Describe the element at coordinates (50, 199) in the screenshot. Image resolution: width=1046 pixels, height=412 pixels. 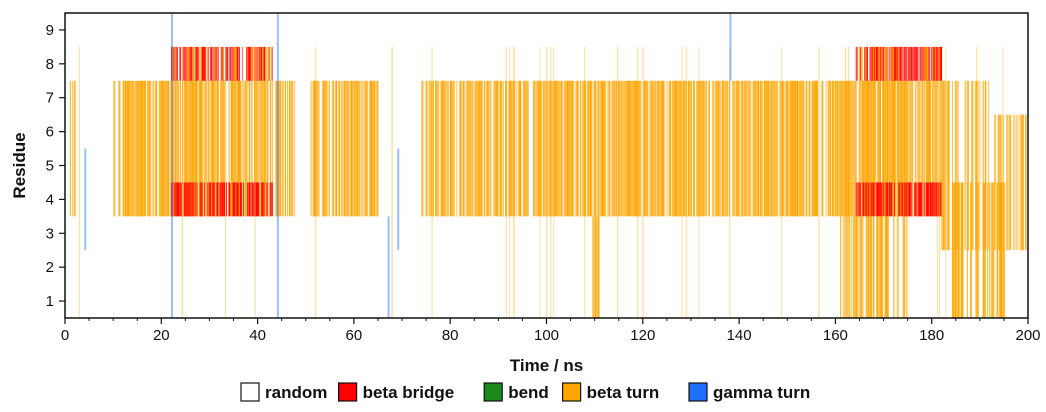
I see `y-tick-label: 4` at that location.